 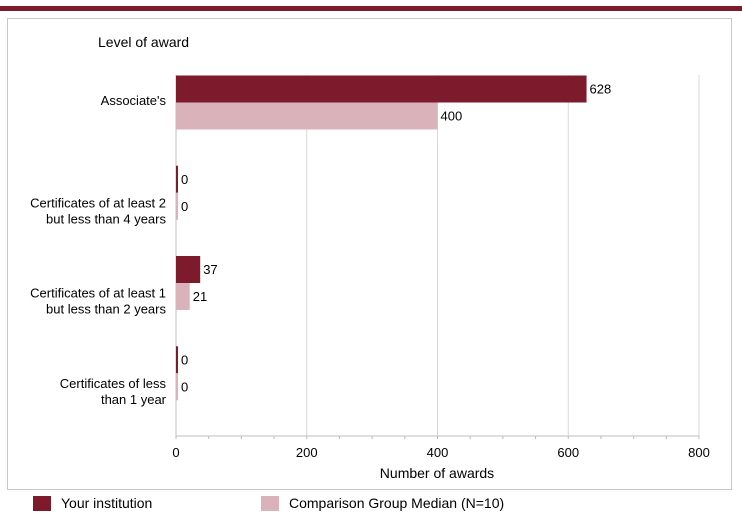 I want to click on category-label: Certificates of at least 1, so click(x=98, y=293).